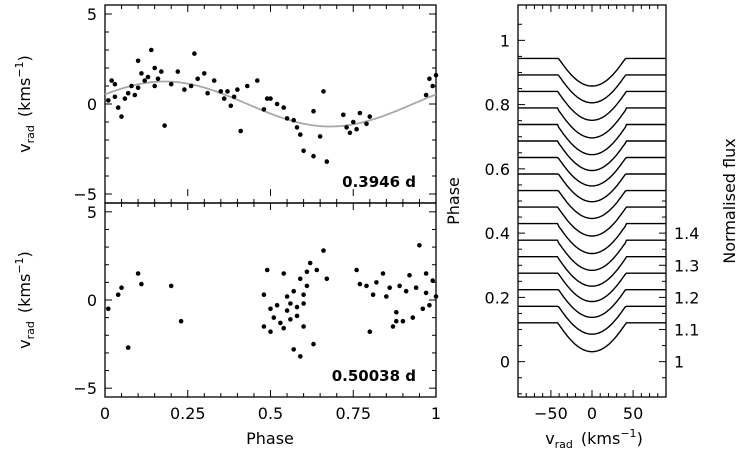 The width and height of the screenshot is (741, 450). Describe the element at coordinates (92, 300) in the screenshot. I see `bottom-ytick-label-1: 0` at that location.